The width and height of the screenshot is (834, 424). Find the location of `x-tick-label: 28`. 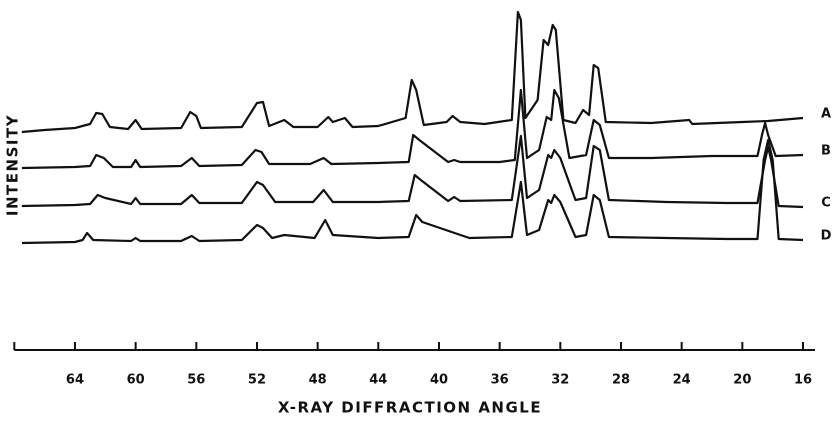

x-tick-label: 28 is located at coordinates (621, 380).